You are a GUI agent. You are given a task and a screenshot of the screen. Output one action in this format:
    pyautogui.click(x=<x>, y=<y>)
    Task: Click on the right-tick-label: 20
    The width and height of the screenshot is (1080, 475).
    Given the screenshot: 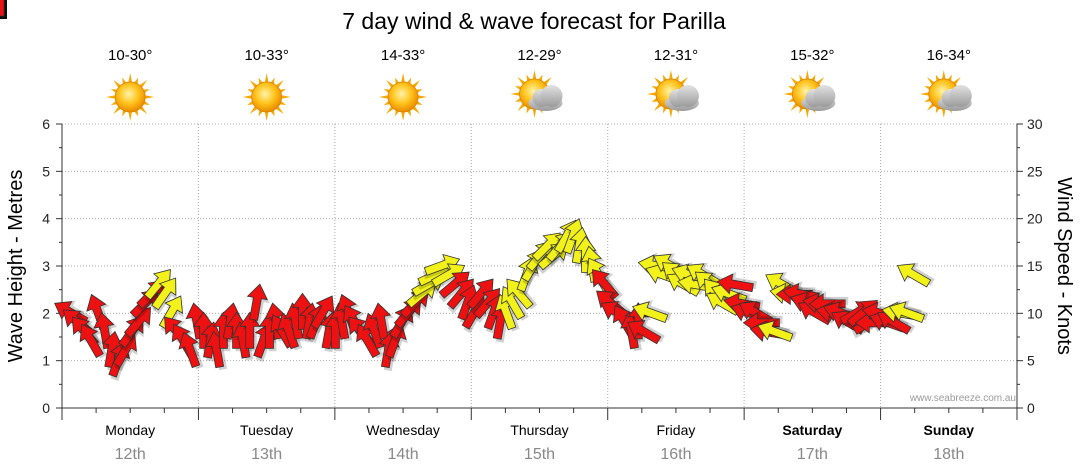 What is the action you would take?
    pyautogui.click(x=1035, y=219)
    